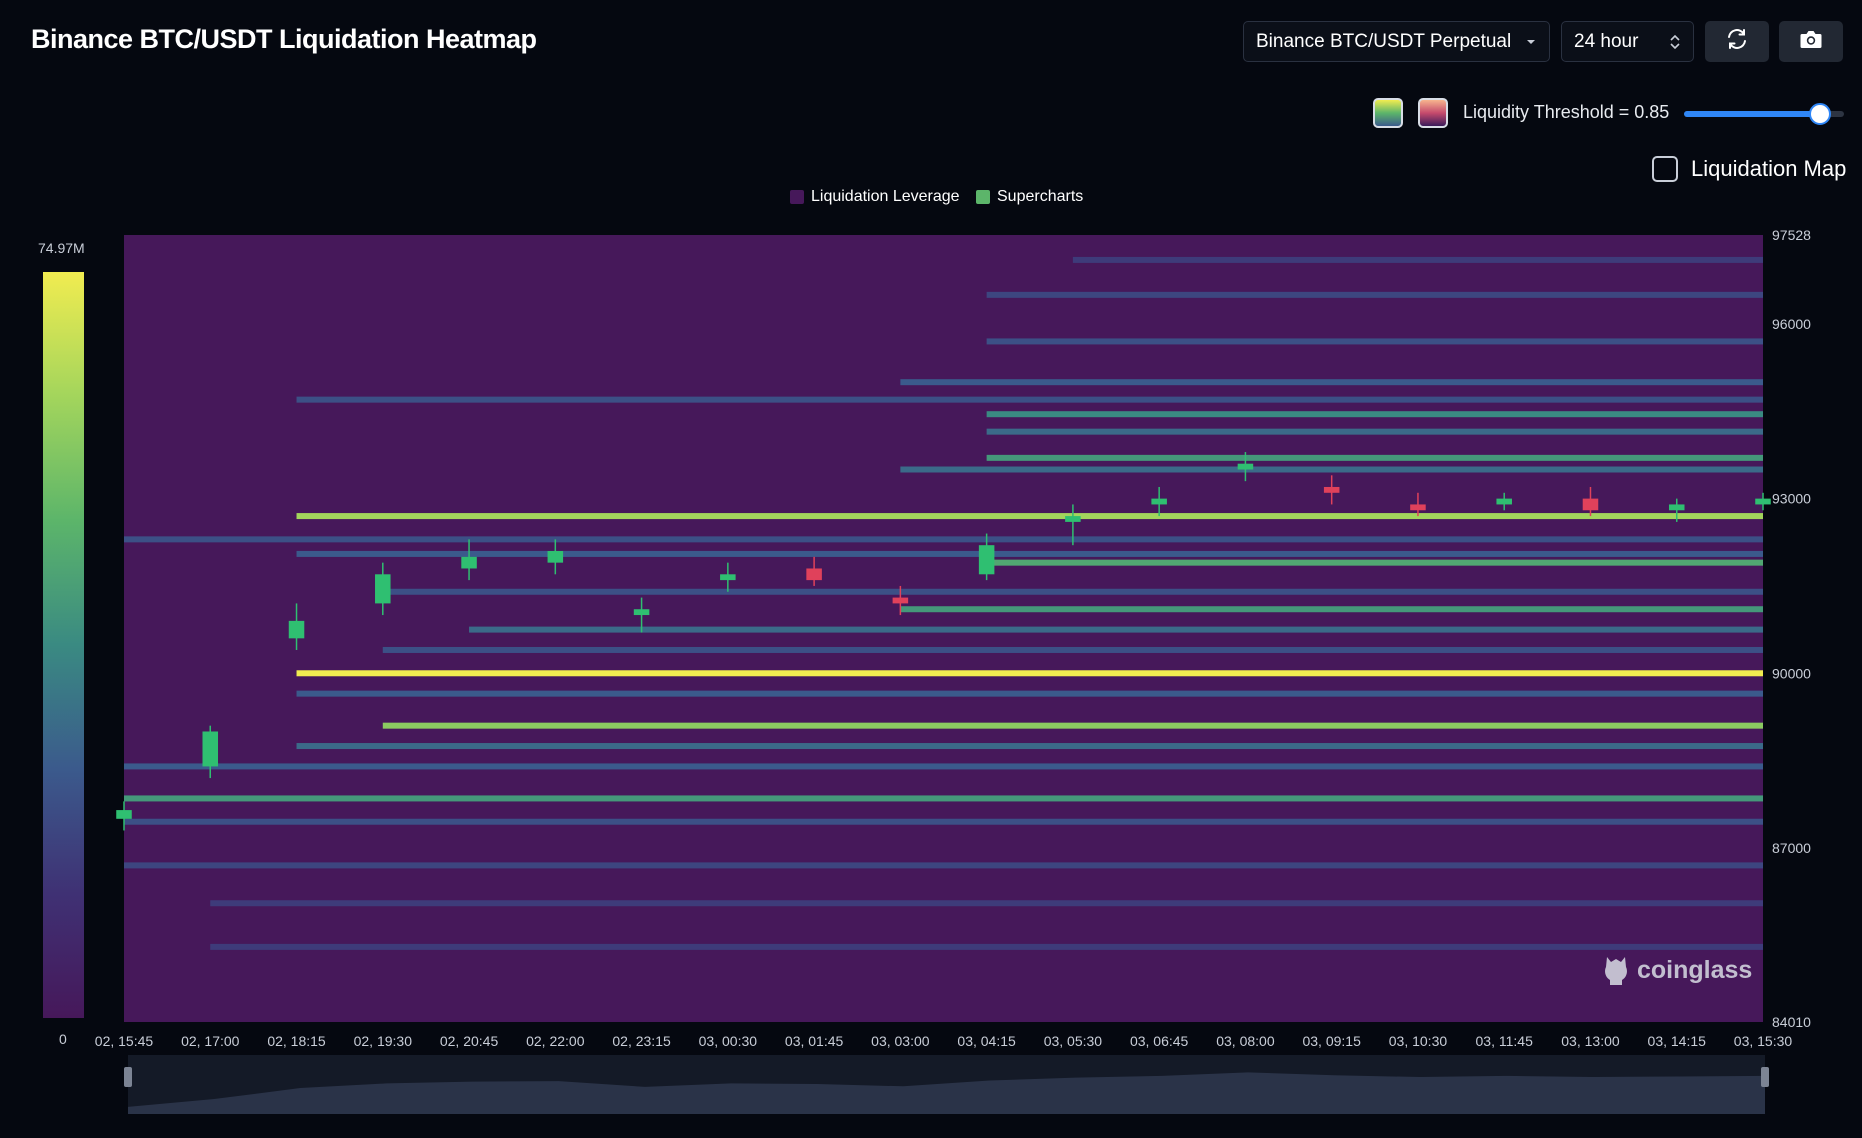 This screenshot has width=1862, height=1138. What do you see at coordinates (1791, 848) in the screenshot?
I see `y-tick-label: 87000` at bounding box center [1791, 848].